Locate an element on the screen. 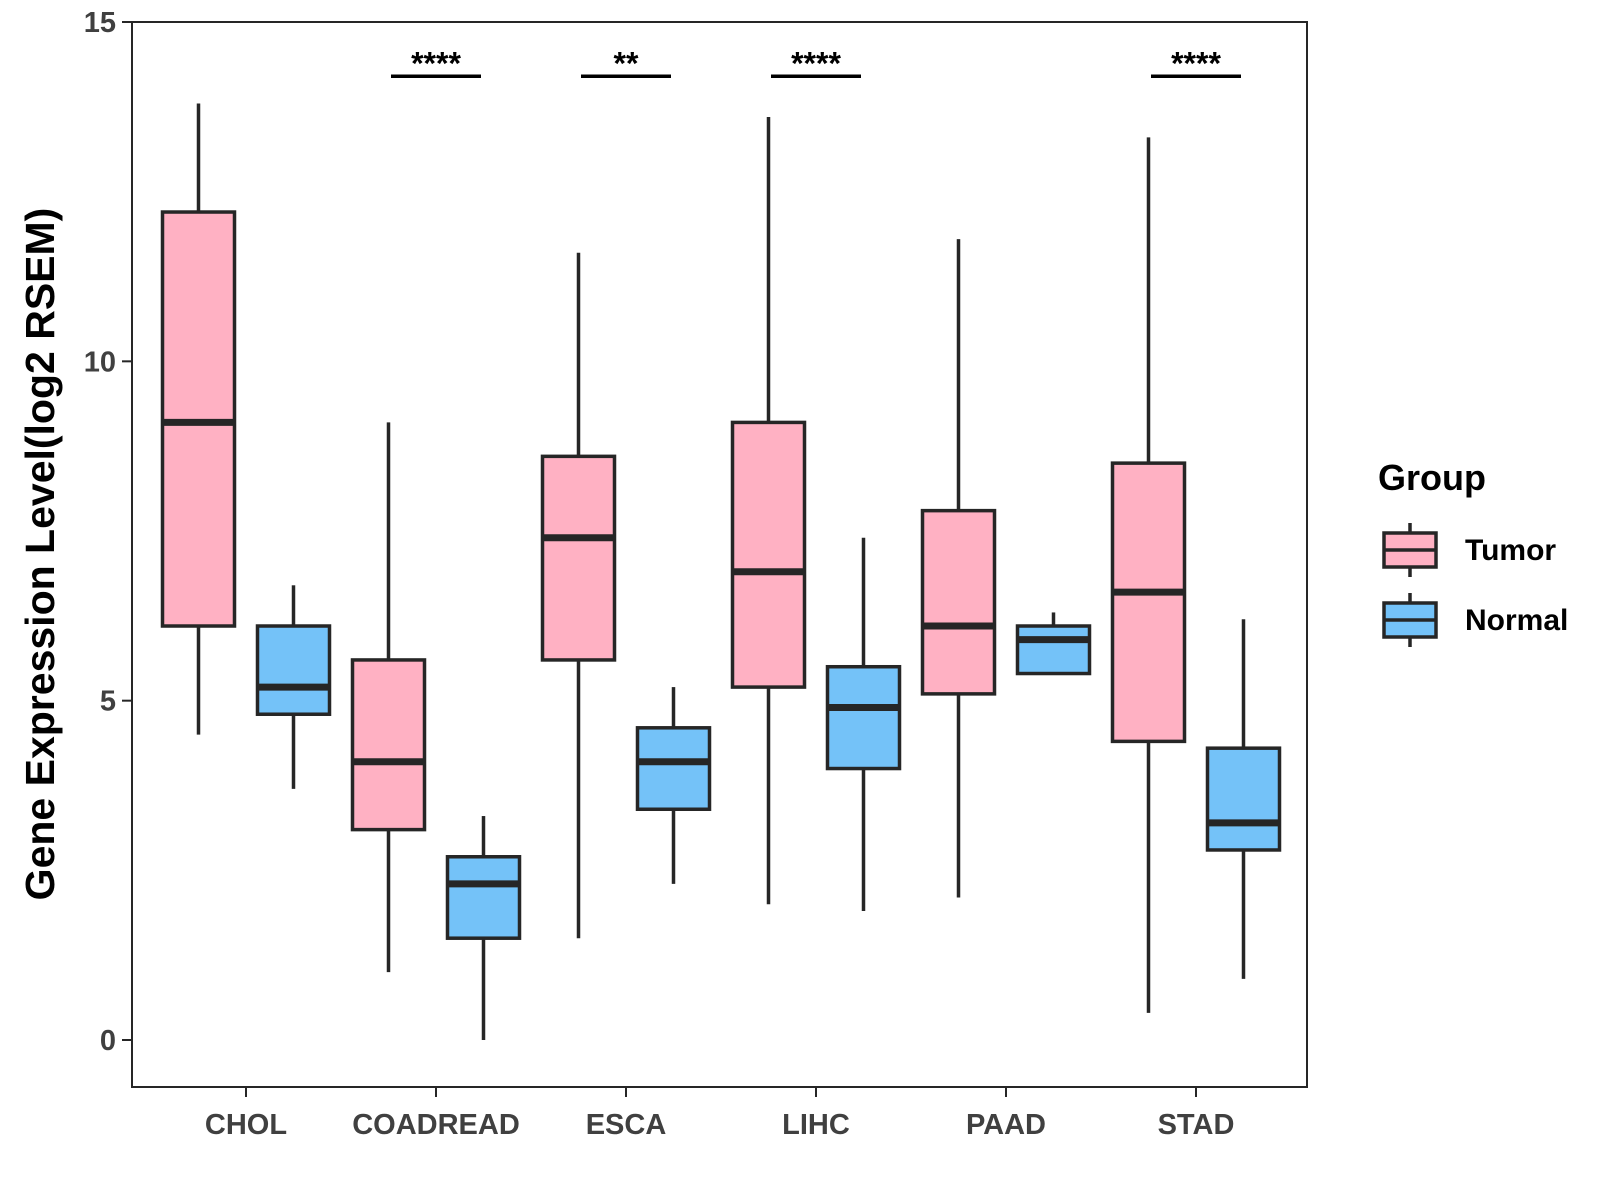 The height and width of the screenshot is (1200, 1600). x-tick-label-chol: CHOL is located at coordinates (246, 1125).